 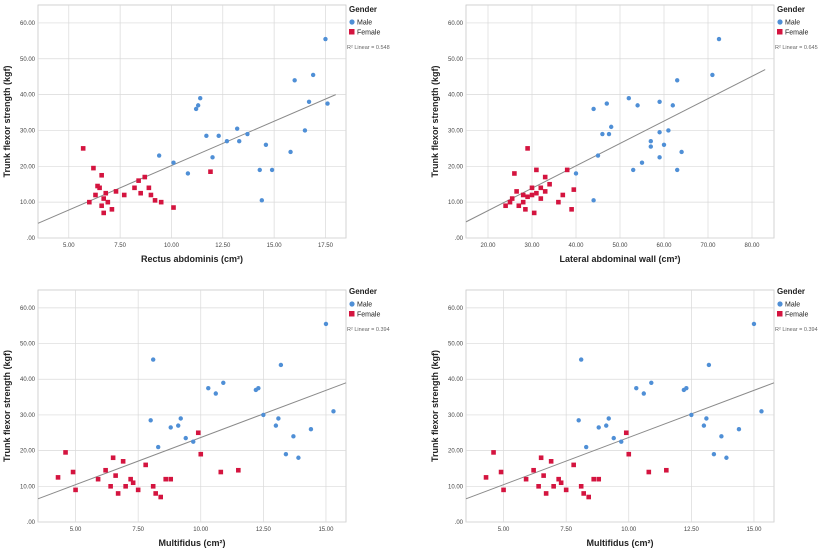 I want to click on x-tick-label: 60.00, so click(x=664, y=246).